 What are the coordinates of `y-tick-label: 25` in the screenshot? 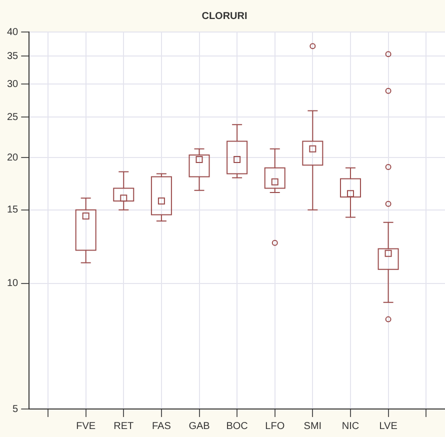 It's located at (13, 117).